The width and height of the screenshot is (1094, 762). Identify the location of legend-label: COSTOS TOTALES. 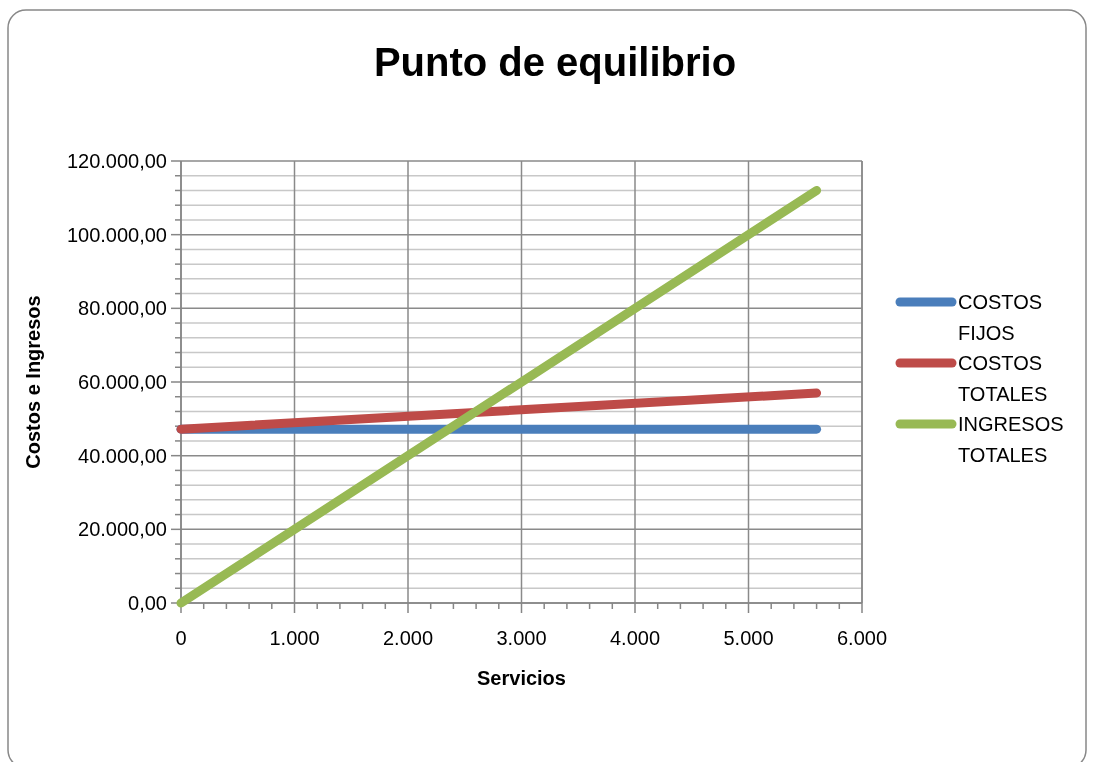
(1003, 378).